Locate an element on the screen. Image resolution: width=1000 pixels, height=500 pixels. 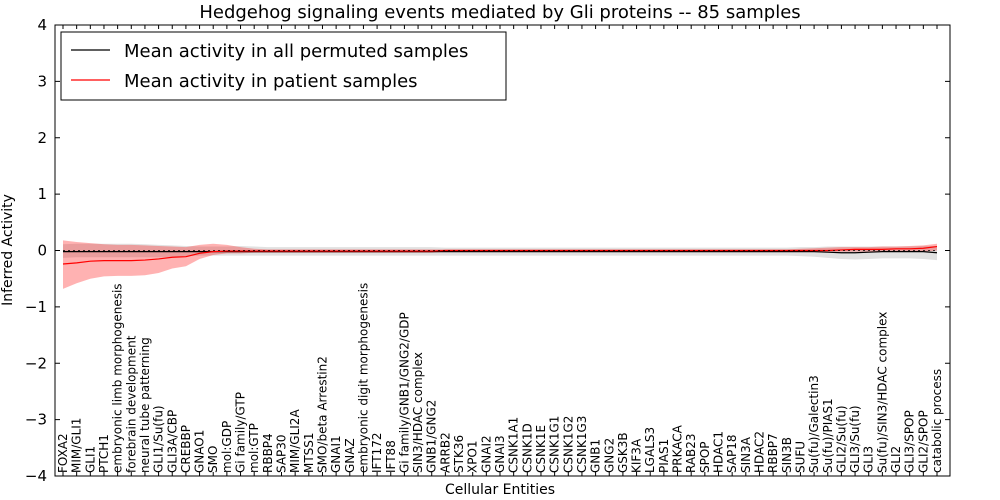
x-category-label: CSNK1E is located at coordinates (541, 449).